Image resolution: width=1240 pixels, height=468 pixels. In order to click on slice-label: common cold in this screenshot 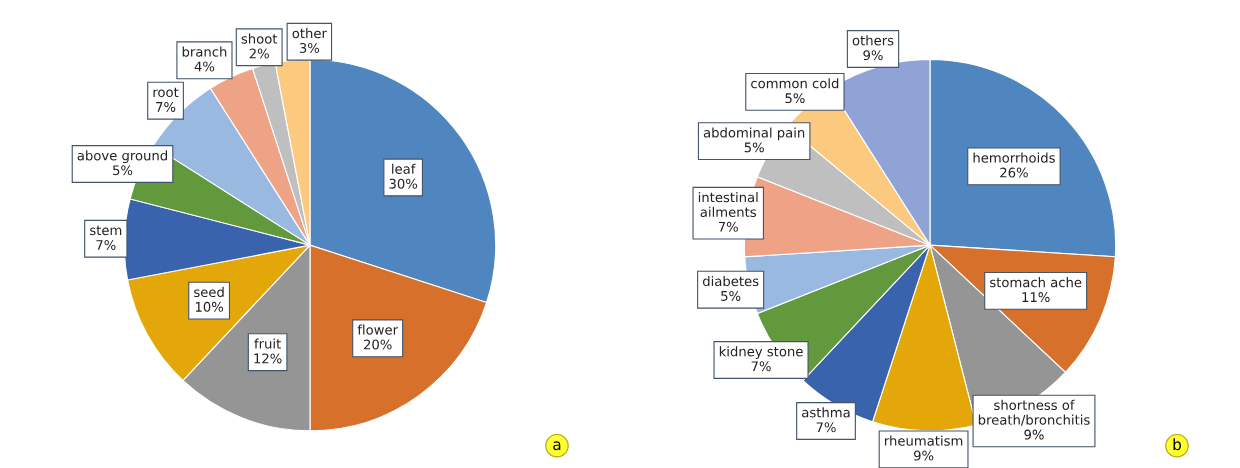, I will do `click(795, 83)`.